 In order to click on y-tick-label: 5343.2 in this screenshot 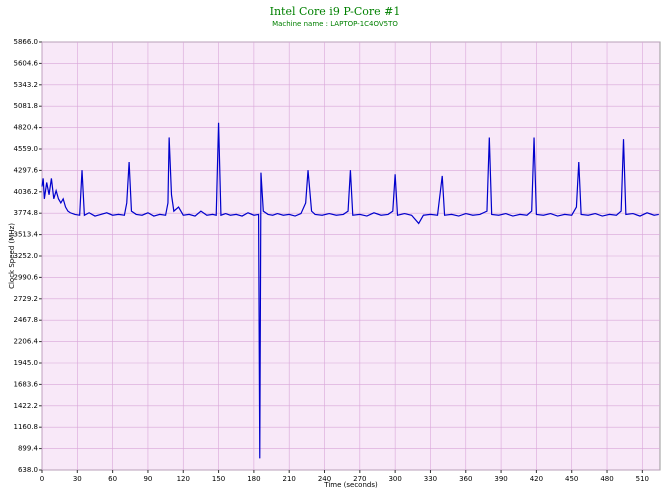, I will do `click(26, 85)`.